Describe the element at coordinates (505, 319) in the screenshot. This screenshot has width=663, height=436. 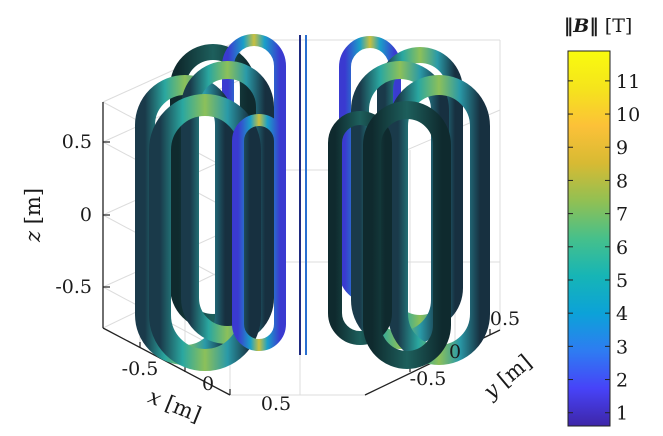
I see `y-tick-label: 0.5` at that location.